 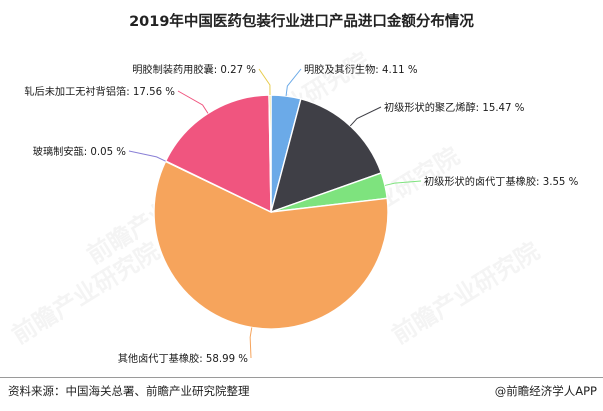 What do you see at coordinates (545, 391) in the screenshot?
I see `brand-credit: @前瞻经济学人APP` at bounding box center [545, 391].